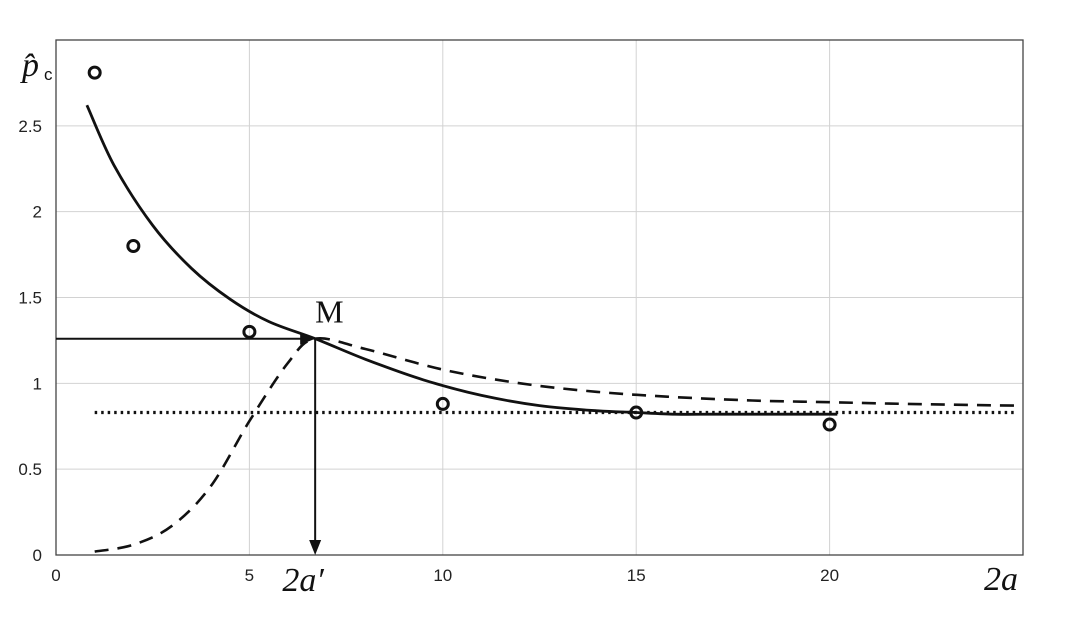  I want to click on annotation-layer: M 2a′, so click(200, 446).